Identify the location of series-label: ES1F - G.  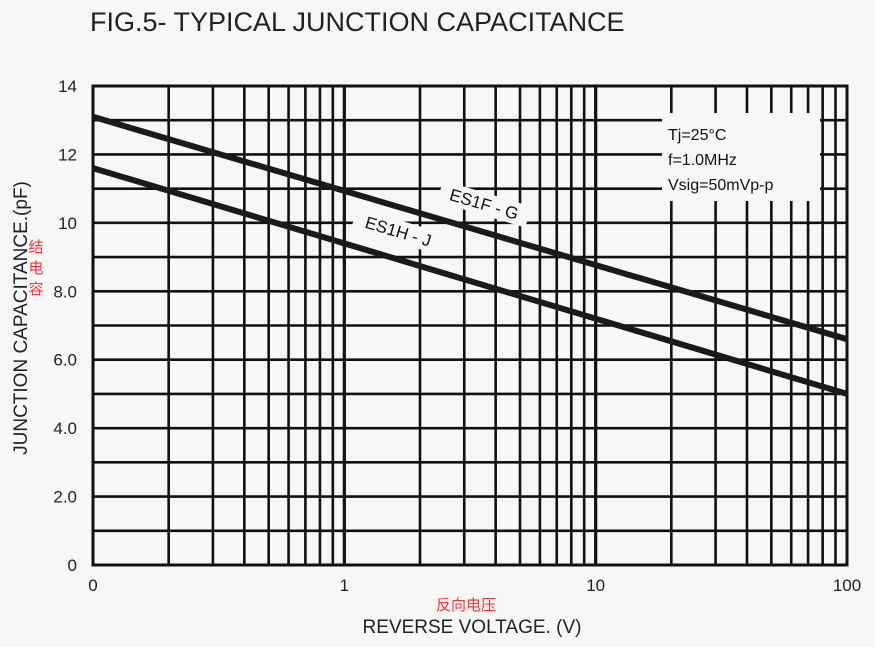
(483, 204).